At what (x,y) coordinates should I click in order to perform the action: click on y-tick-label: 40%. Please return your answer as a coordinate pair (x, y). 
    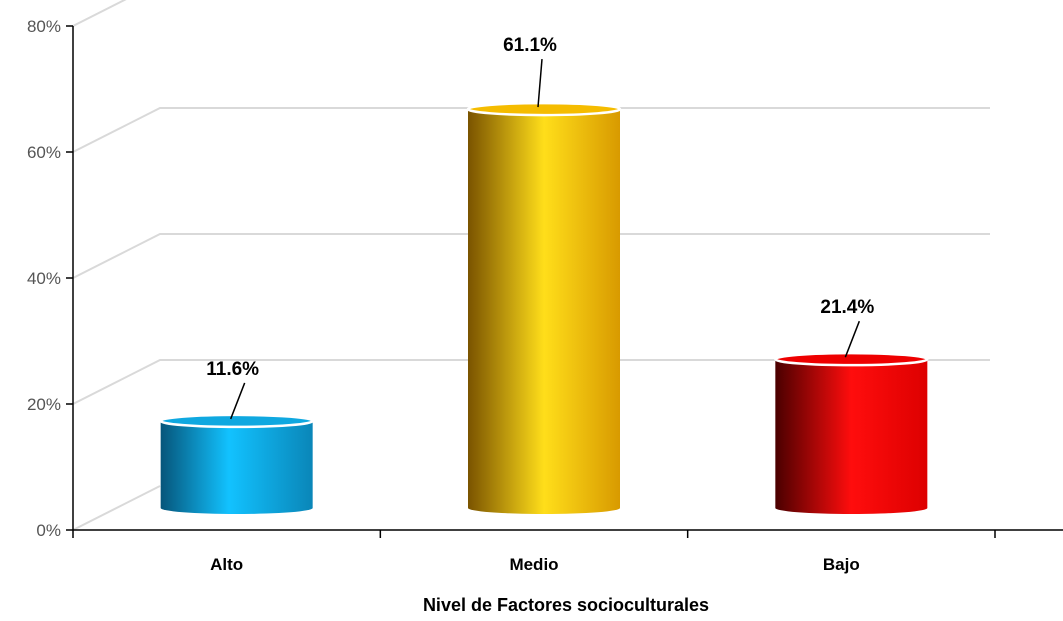
    Looking at the image, I should click on (44, 278).